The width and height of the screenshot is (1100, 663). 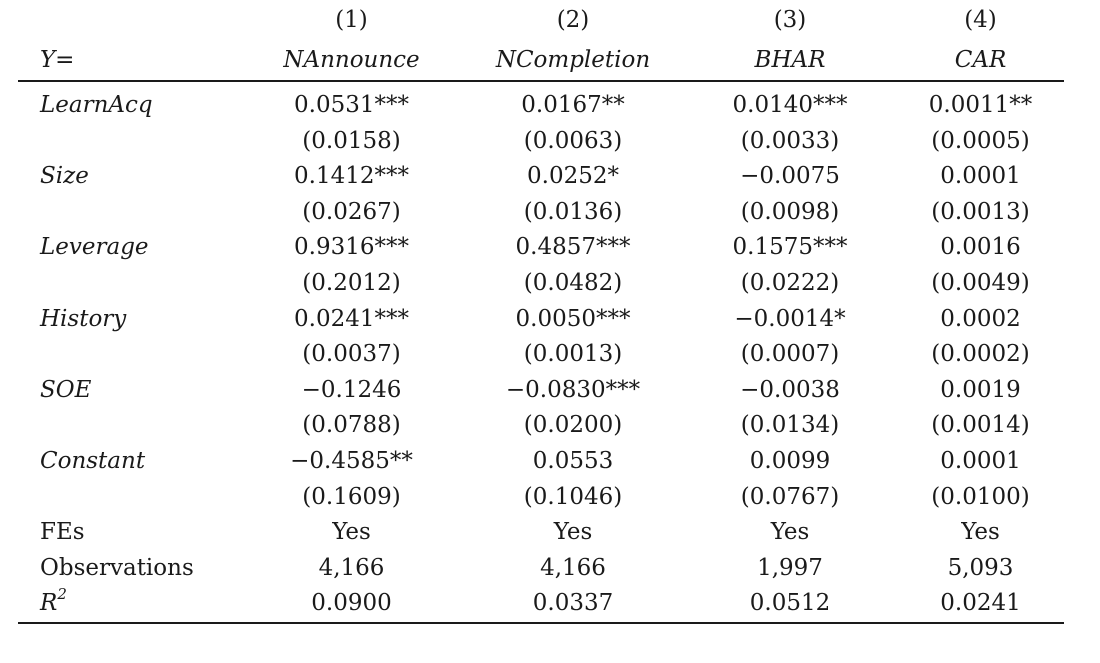 What do you see at coordinates (351, 605) in the screenshot?
I see `r-squared-value: 0.0900` at bounding box center [351, 605].